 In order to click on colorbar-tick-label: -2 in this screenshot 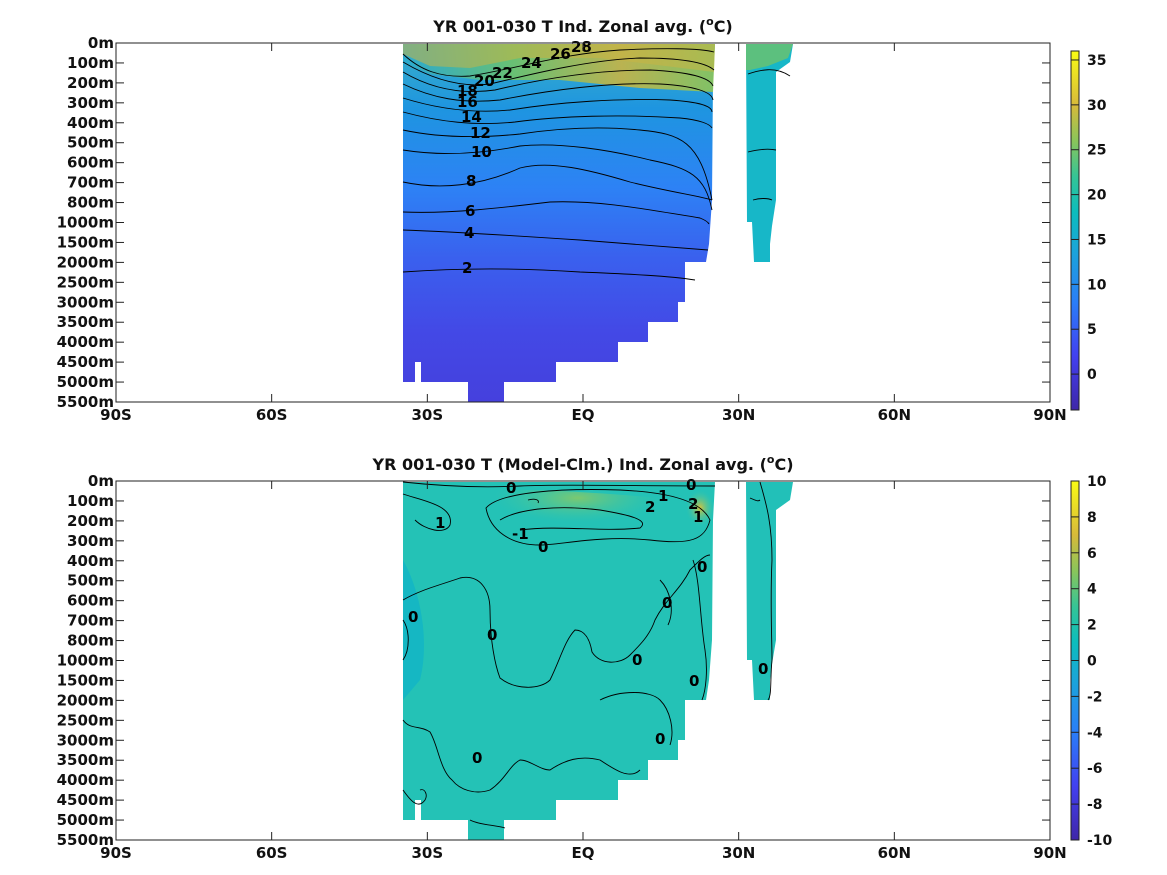, I will do `click(1095, 697)`.